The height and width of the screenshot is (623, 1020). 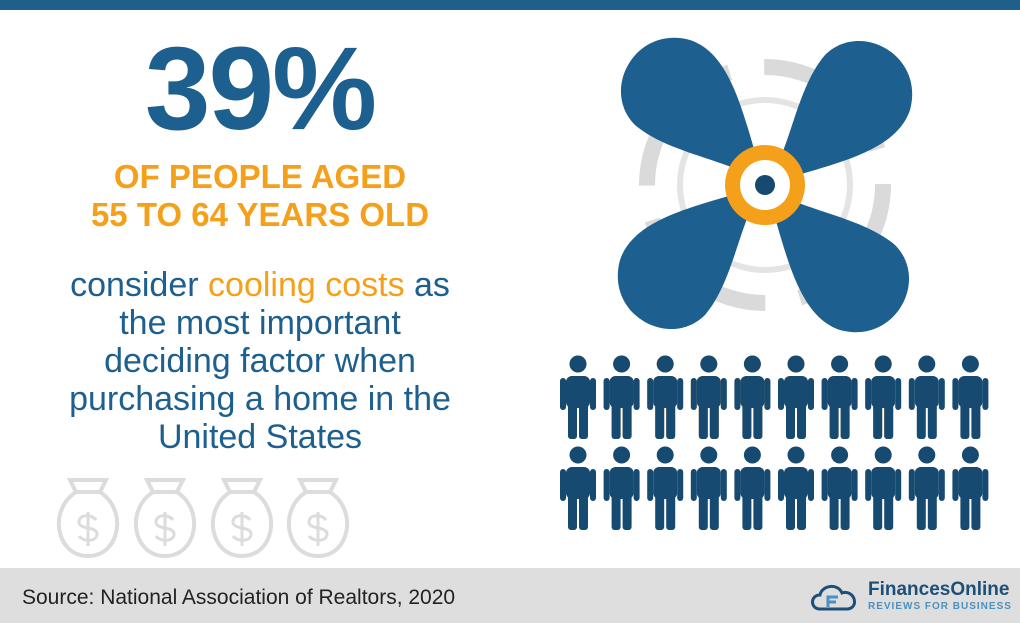 I want to click on text: as, so click(x=427, y=285).